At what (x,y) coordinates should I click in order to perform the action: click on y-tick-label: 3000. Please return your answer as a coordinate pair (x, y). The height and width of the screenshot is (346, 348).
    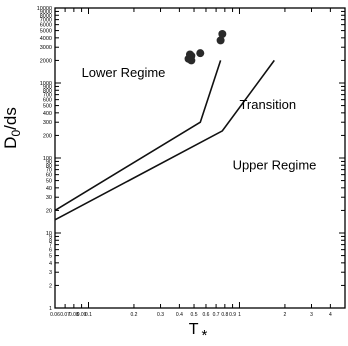
    Looking at the image, I should click on (46, 48).